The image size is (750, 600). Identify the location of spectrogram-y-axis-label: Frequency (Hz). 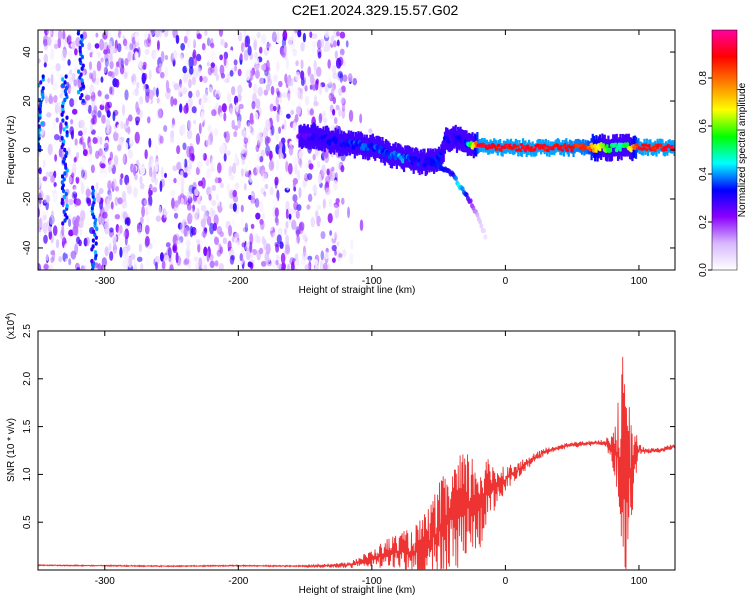
(11, 150).